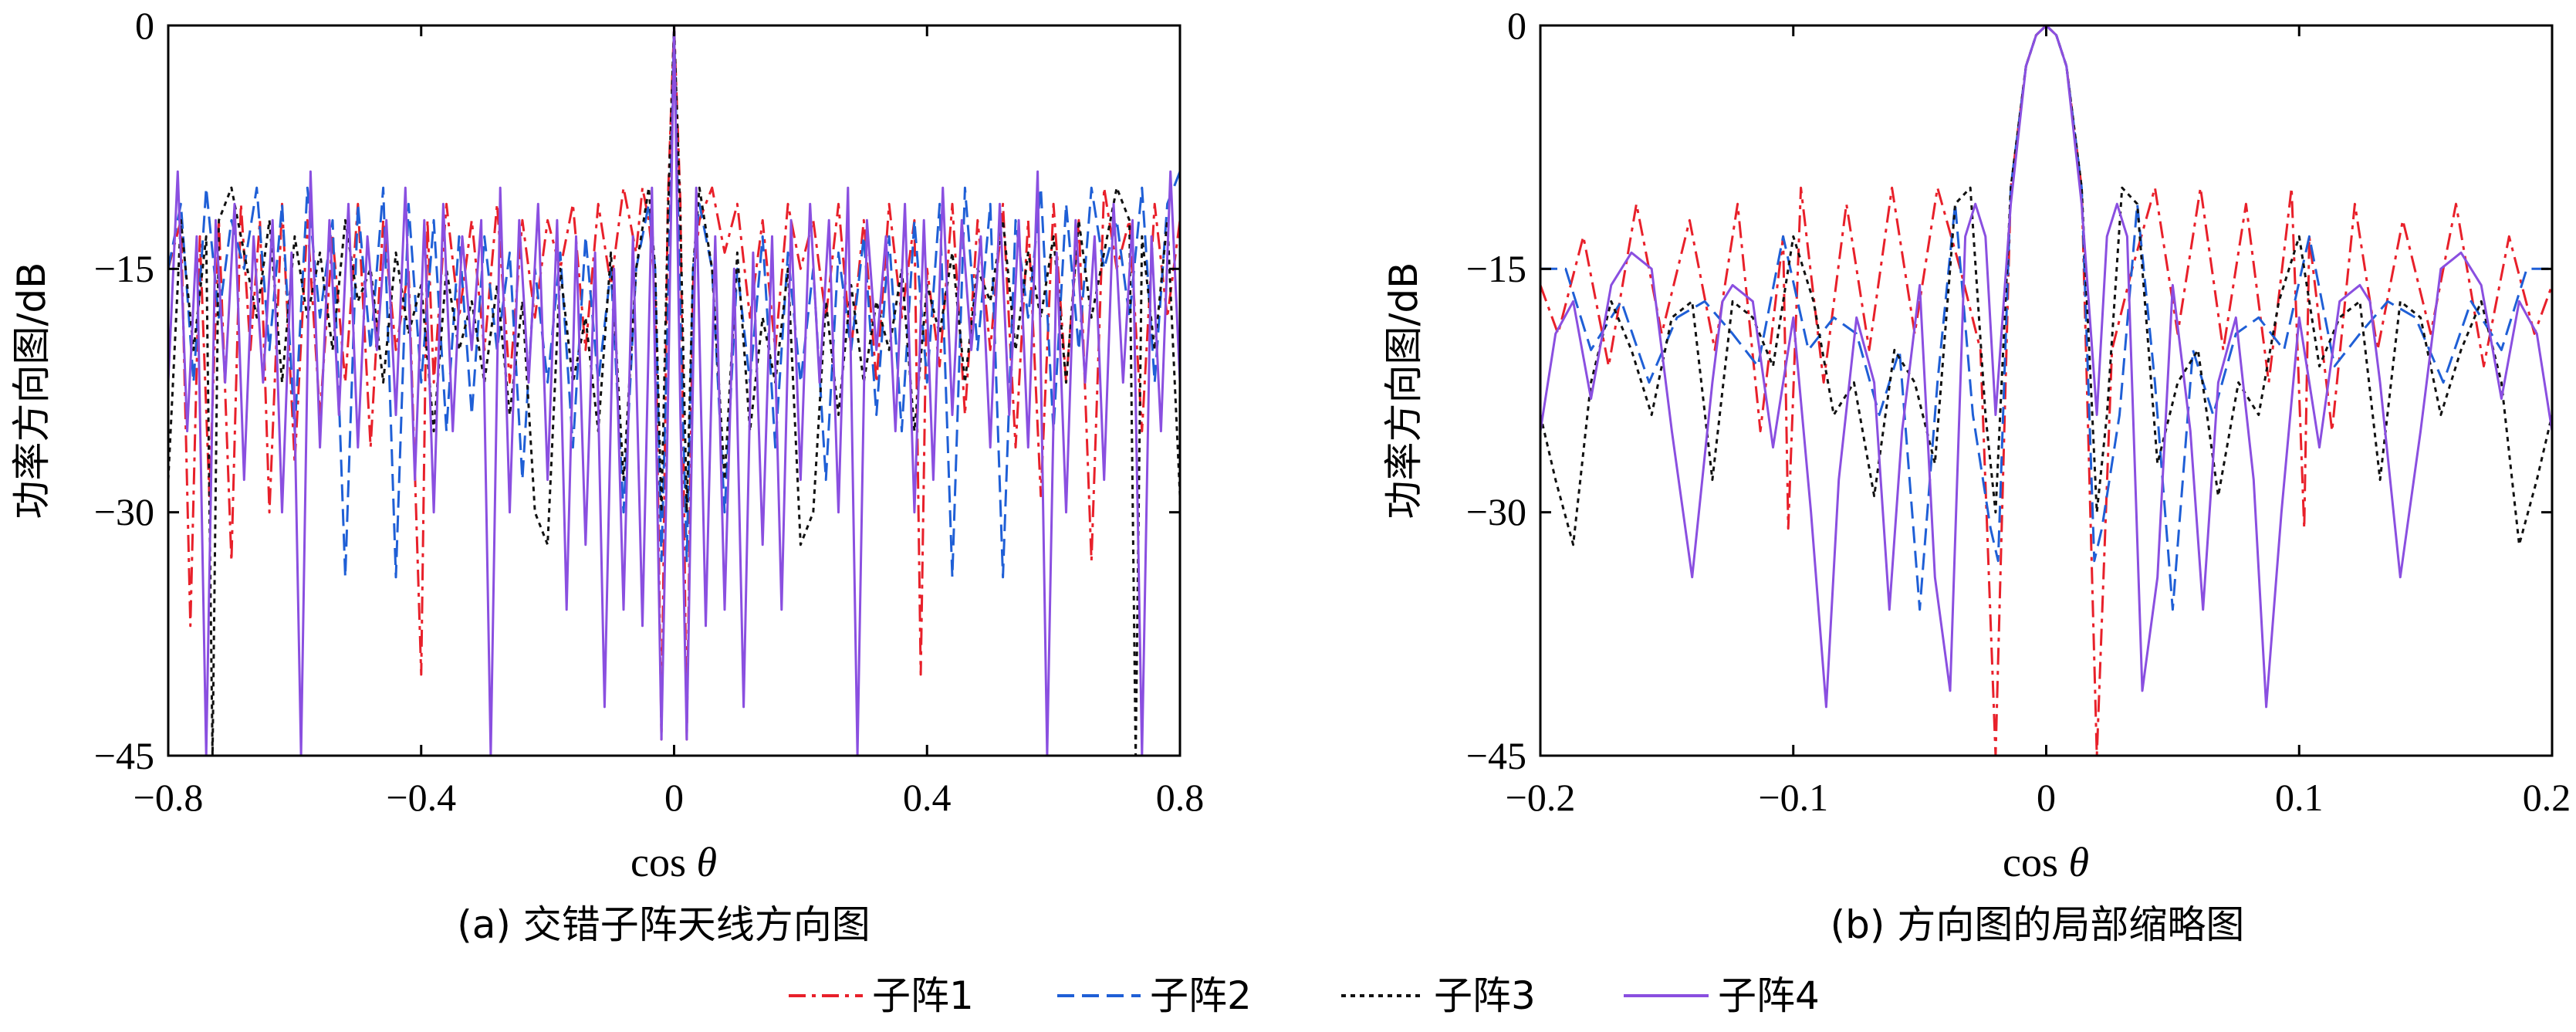 This screenshot has width=2576, height=1032. Describe the element at coordinates (663, 925) in the screenshot. I see `panel-a-caption: (a) 交错子阵天线方向图` at that location.